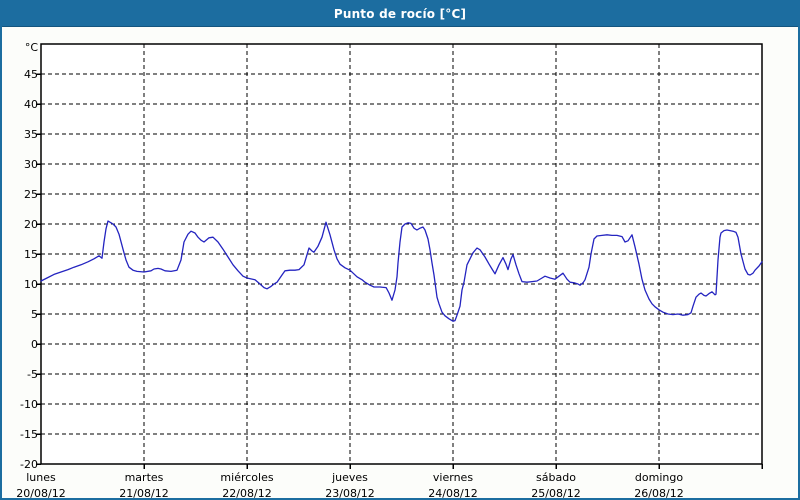 The height and width of the screenshot is (500, 800). What do you see at coordinates (658, 492) in the screenshot?
I see `day-date-label: 26/08/12` at bounding box center [658, 492].